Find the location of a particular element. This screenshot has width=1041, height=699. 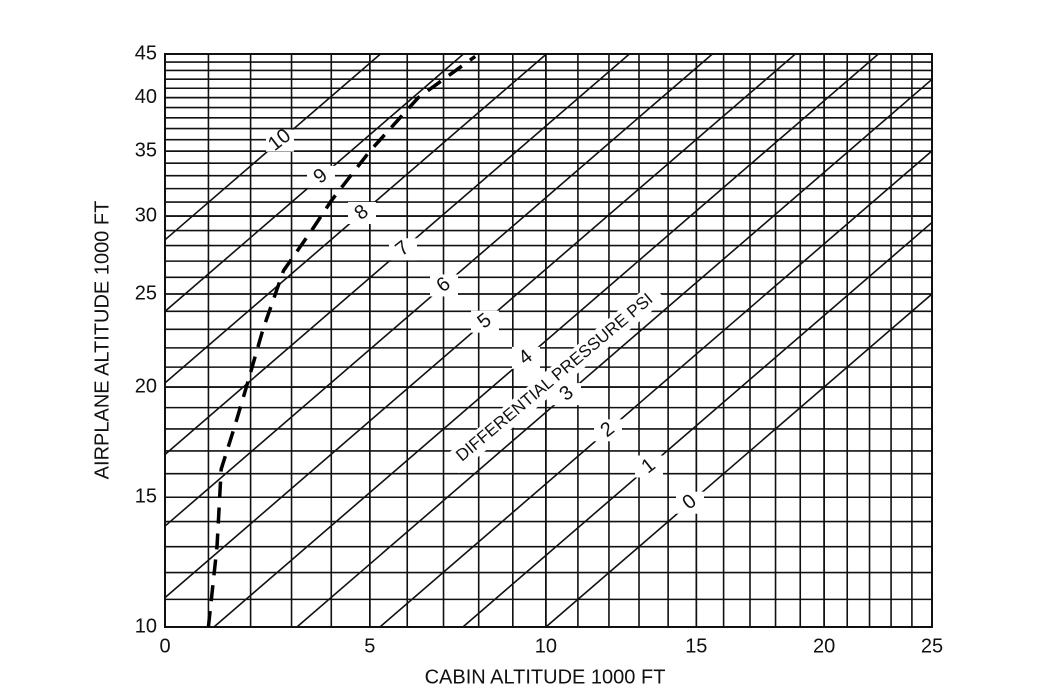

x-tick-label: 5 is located at coordinates (369, 646).